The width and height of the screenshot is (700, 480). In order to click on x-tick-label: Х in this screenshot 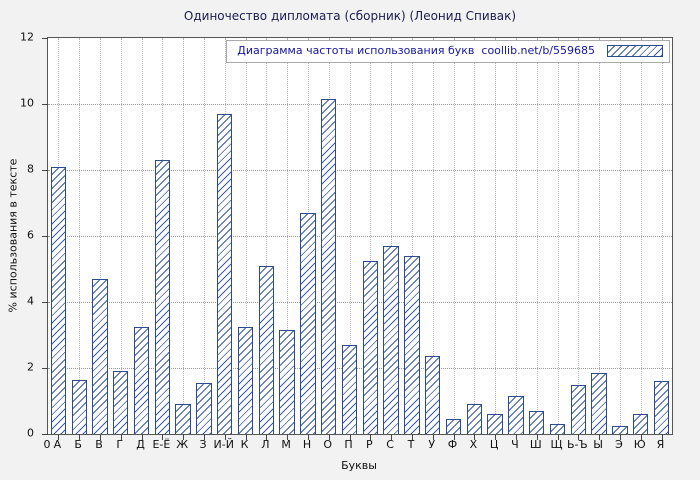, I will do `click(473, 444)`.